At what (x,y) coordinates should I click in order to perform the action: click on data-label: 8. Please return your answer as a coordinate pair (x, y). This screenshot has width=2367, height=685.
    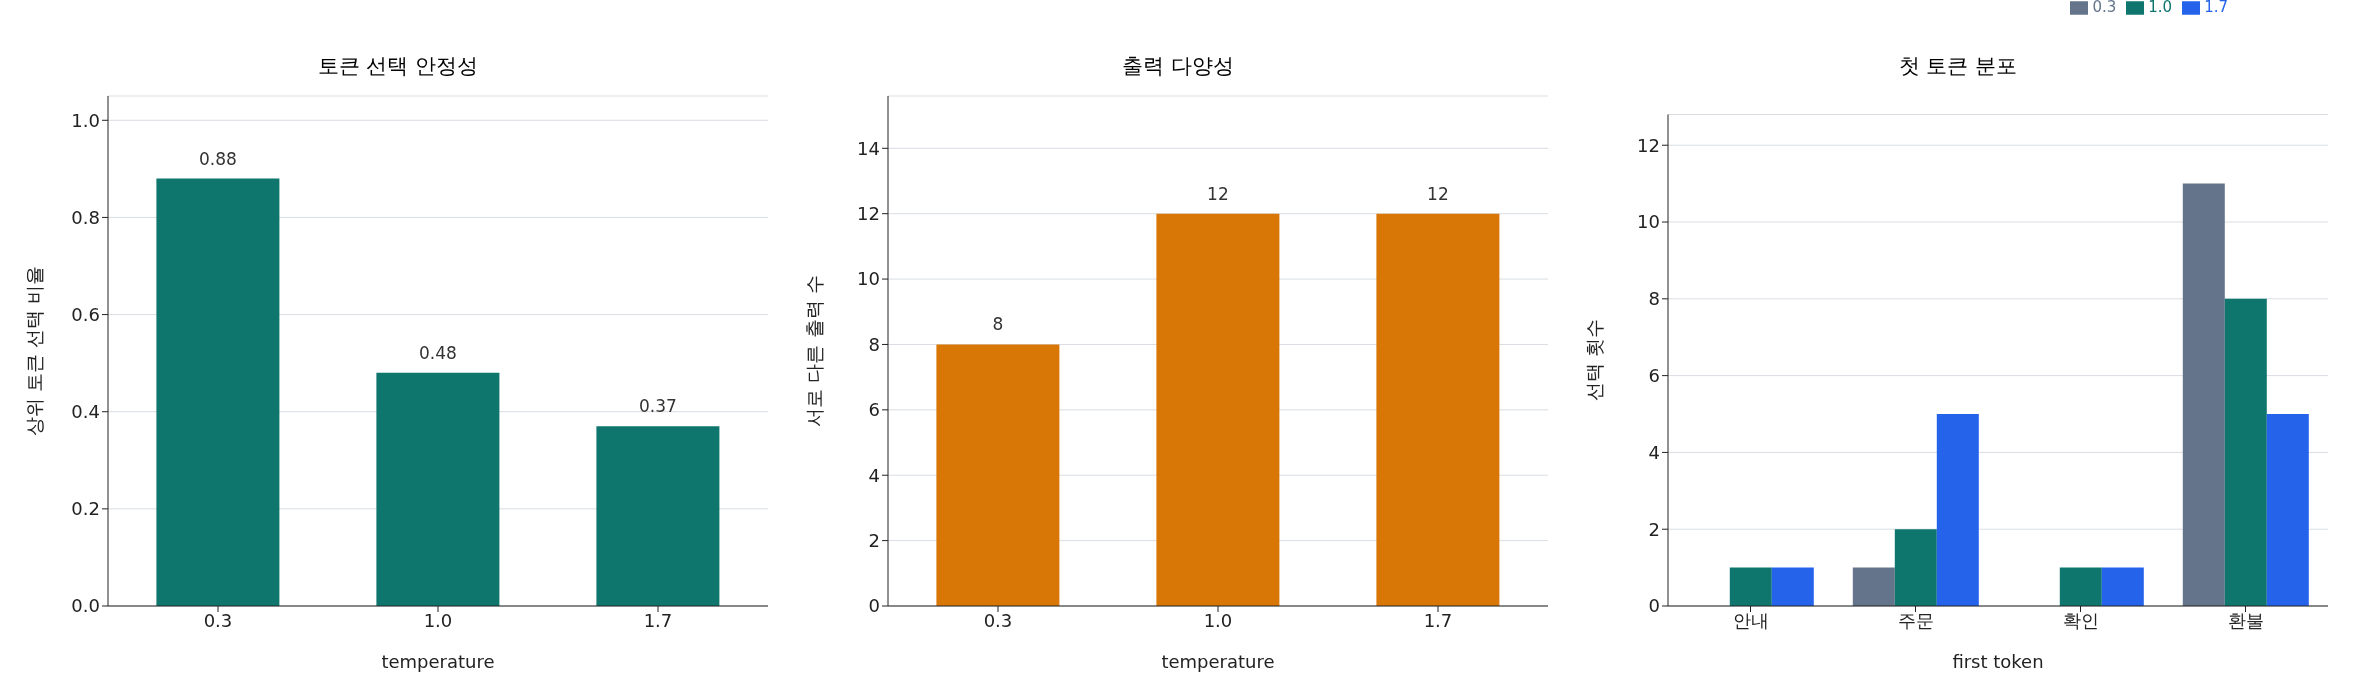
    Looking at the image, I should click on (998, 324).